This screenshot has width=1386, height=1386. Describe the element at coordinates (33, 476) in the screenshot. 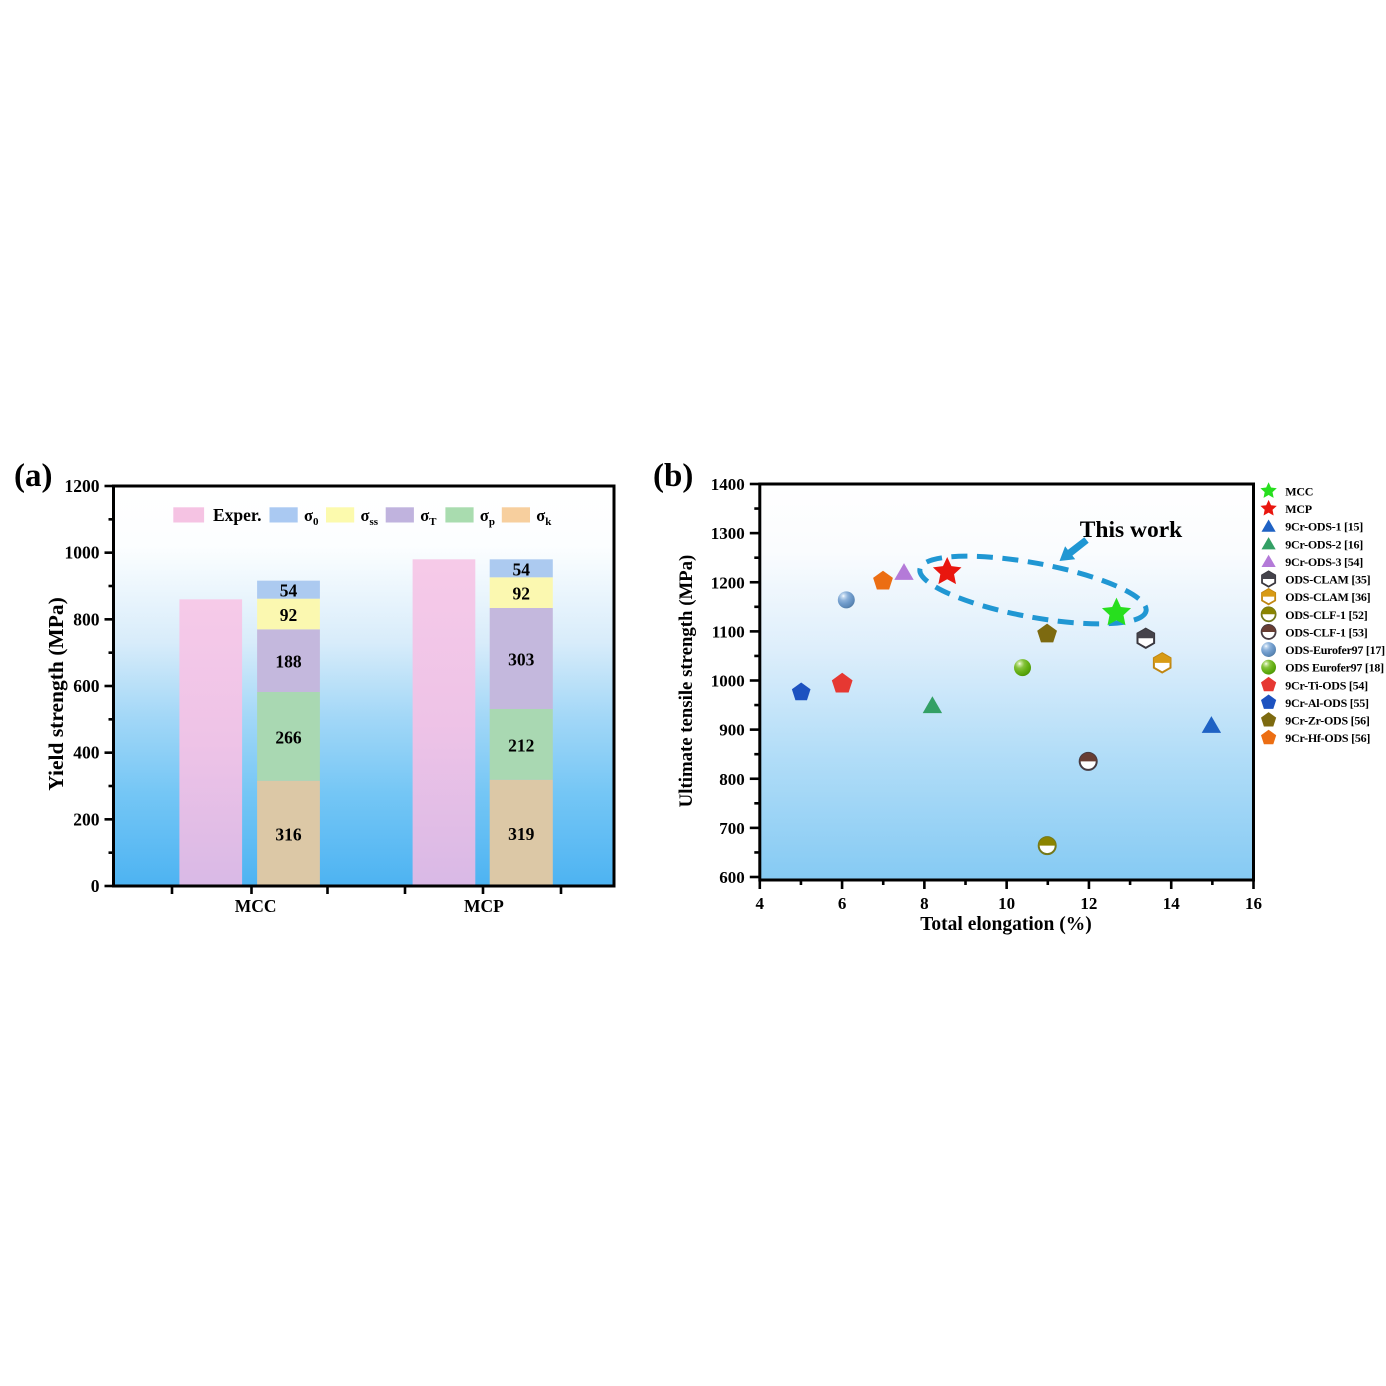

I see `svg-text: (a)` at that location.